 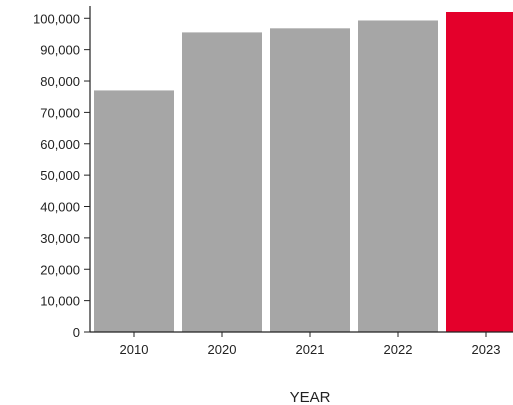 I want to click on x-tick-label: 2020, so click(x=222, y=349).